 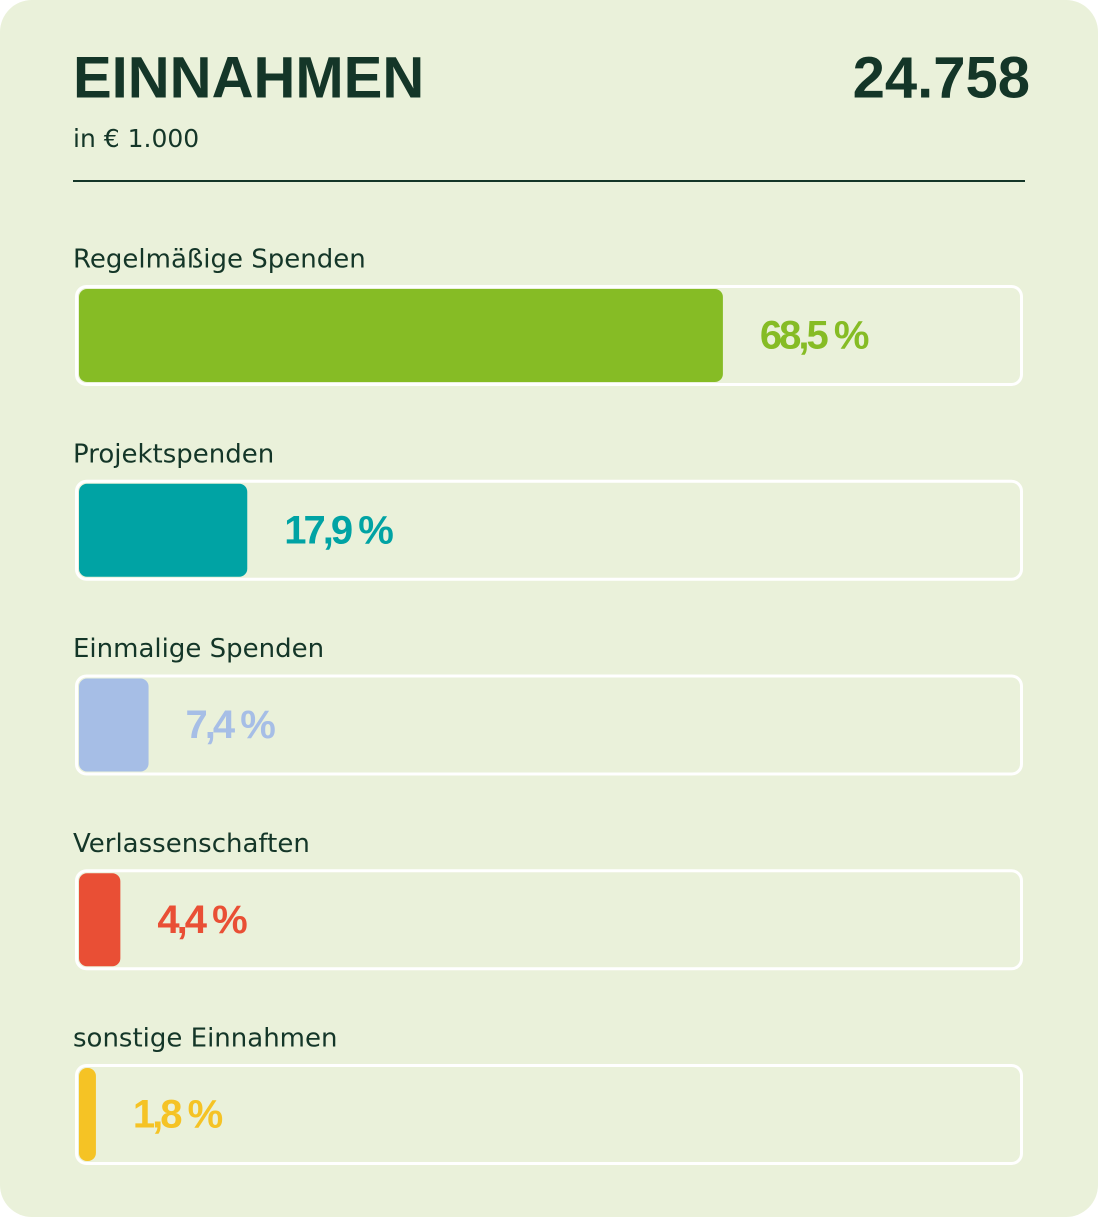 I want to click on category-label: Verlassenschaften, so click(x=191, y=844).